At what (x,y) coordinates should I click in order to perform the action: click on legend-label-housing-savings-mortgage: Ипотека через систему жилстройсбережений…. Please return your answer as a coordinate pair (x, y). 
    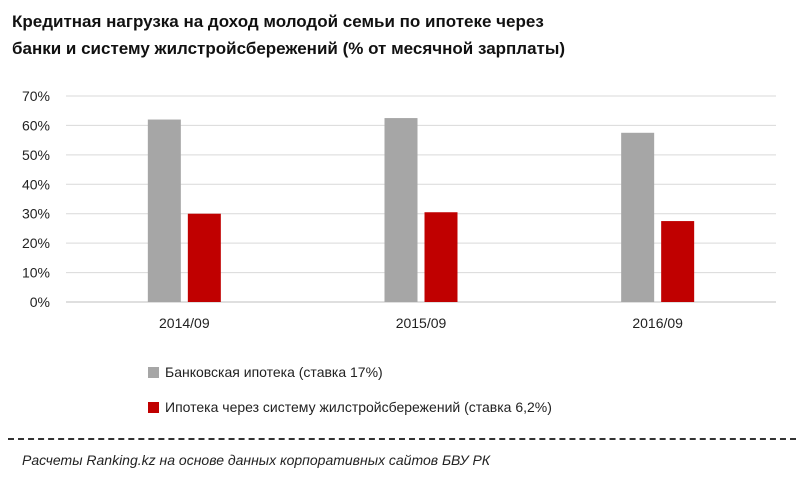
    Looking at the image, I should click on (358, 407).